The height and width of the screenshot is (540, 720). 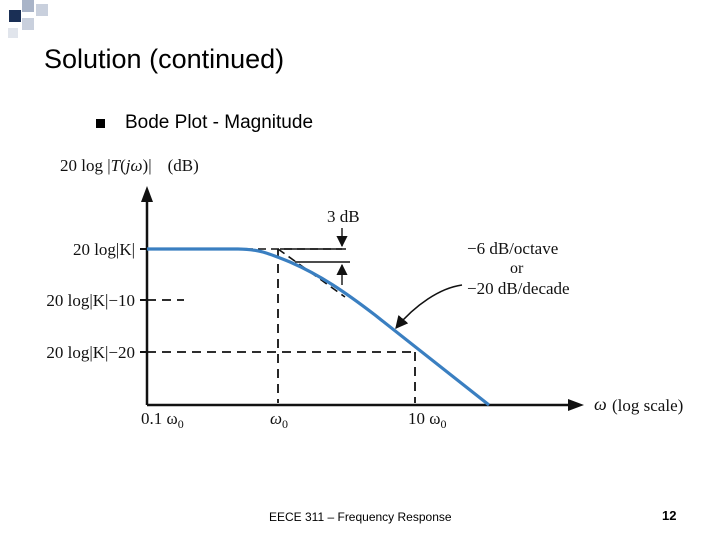 What do you see at coordinates (279, 420) in the screenshot?
I see `x-tick-label: ω0` at bounding box center [279, 420].